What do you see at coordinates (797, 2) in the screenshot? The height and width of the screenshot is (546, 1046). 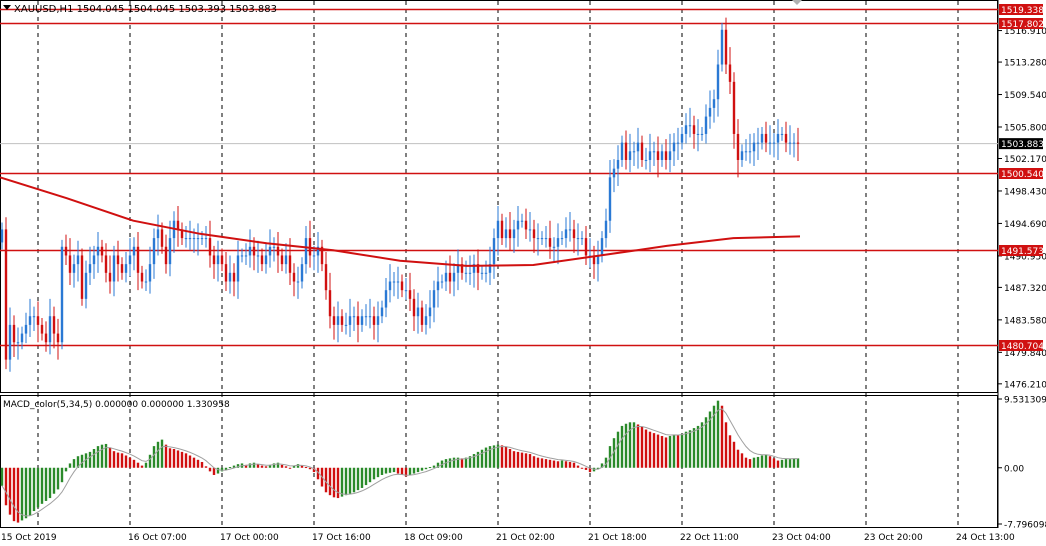 I see `scroll-marker-icon` at bounding box center [797, 2].